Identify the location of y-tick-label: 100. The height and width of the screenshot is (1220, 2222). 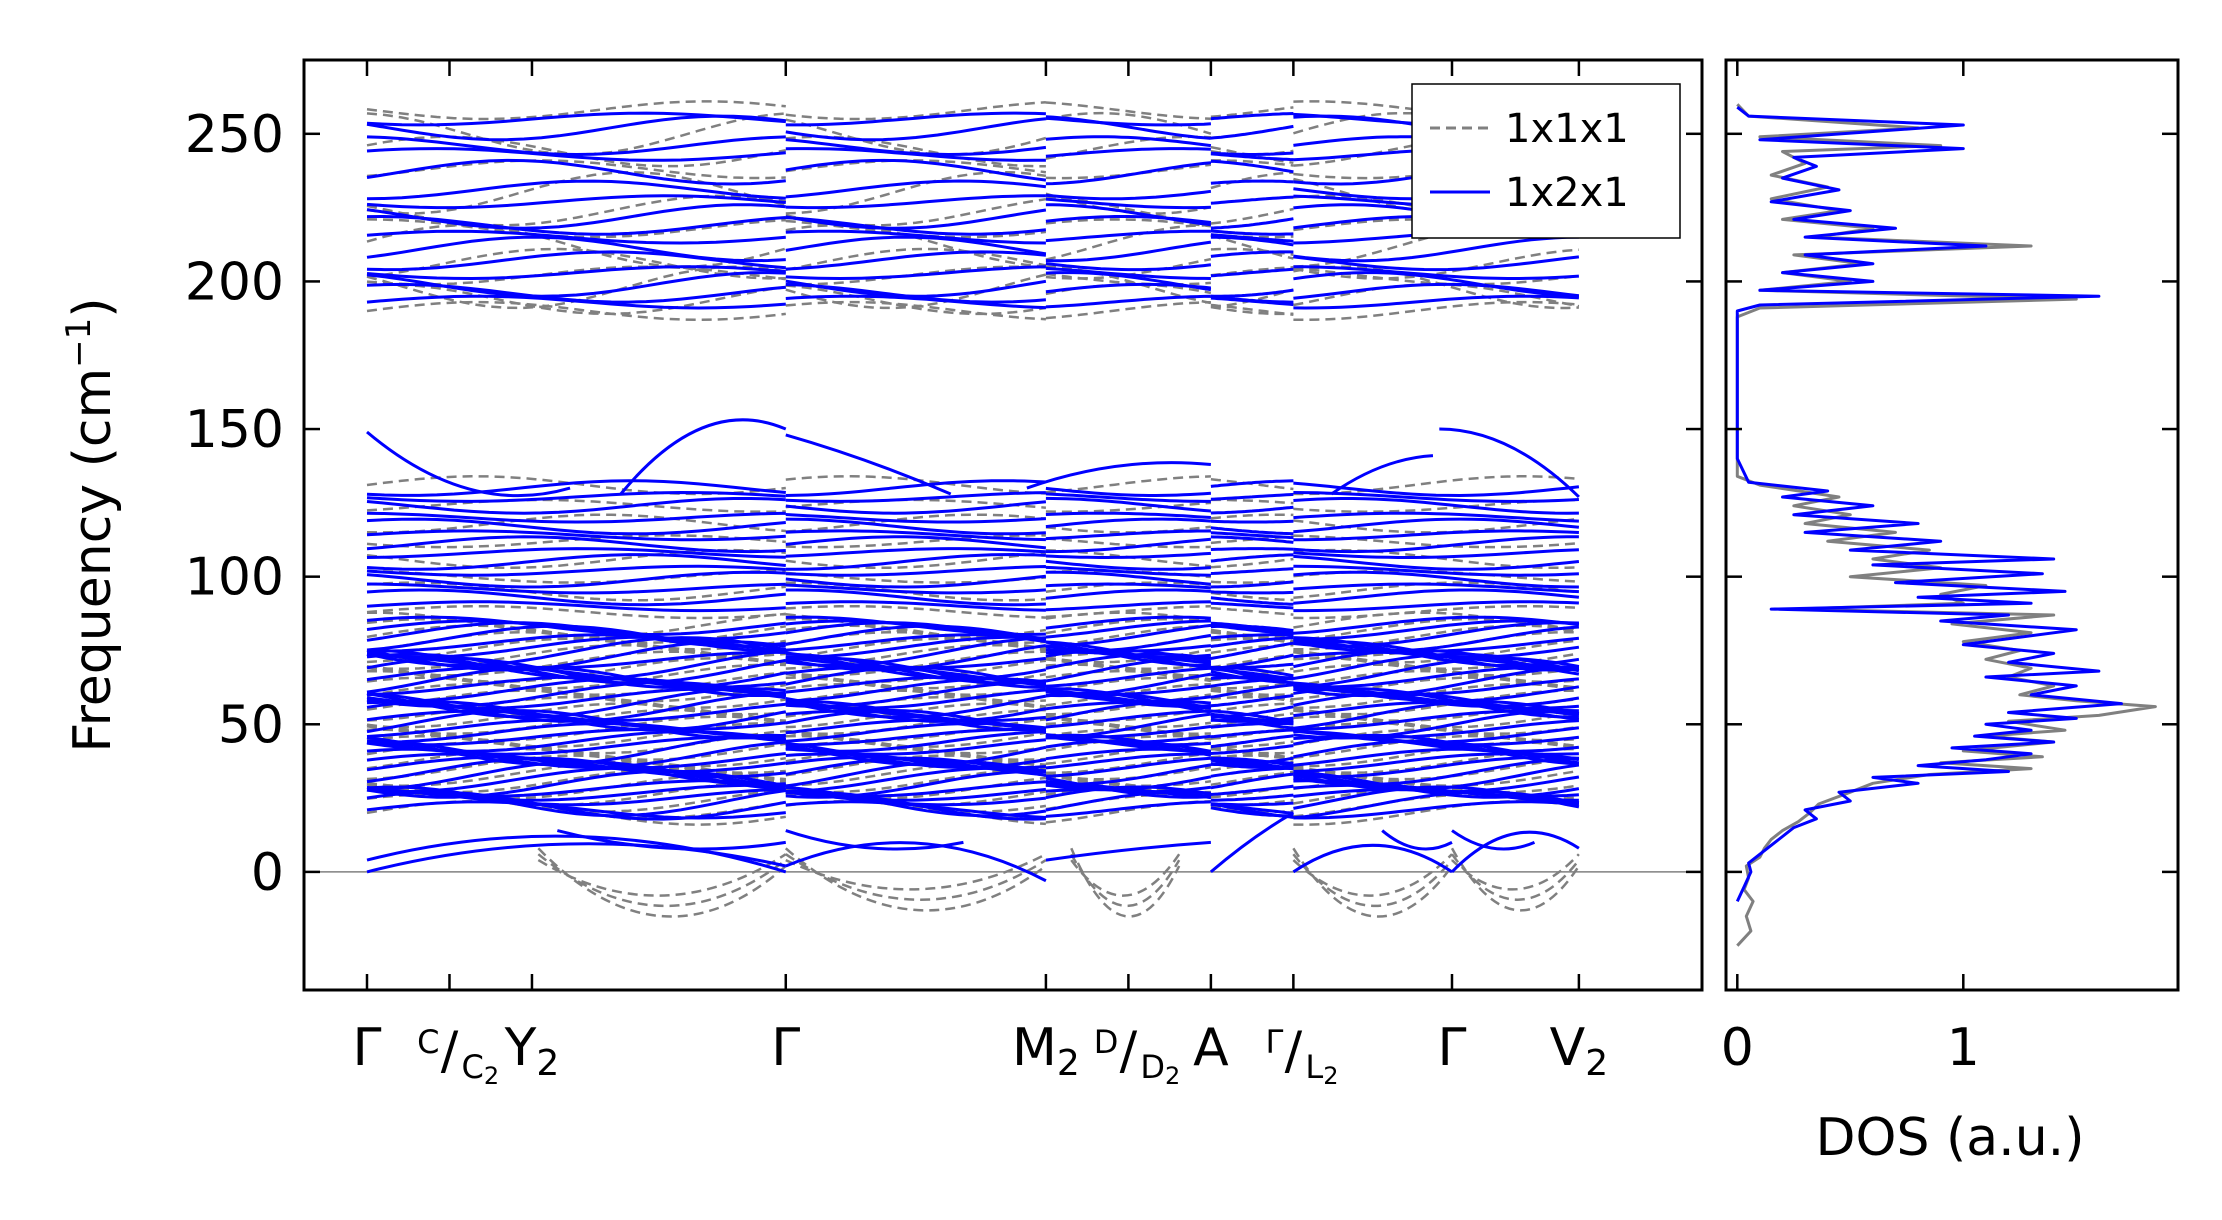
(234, 578).